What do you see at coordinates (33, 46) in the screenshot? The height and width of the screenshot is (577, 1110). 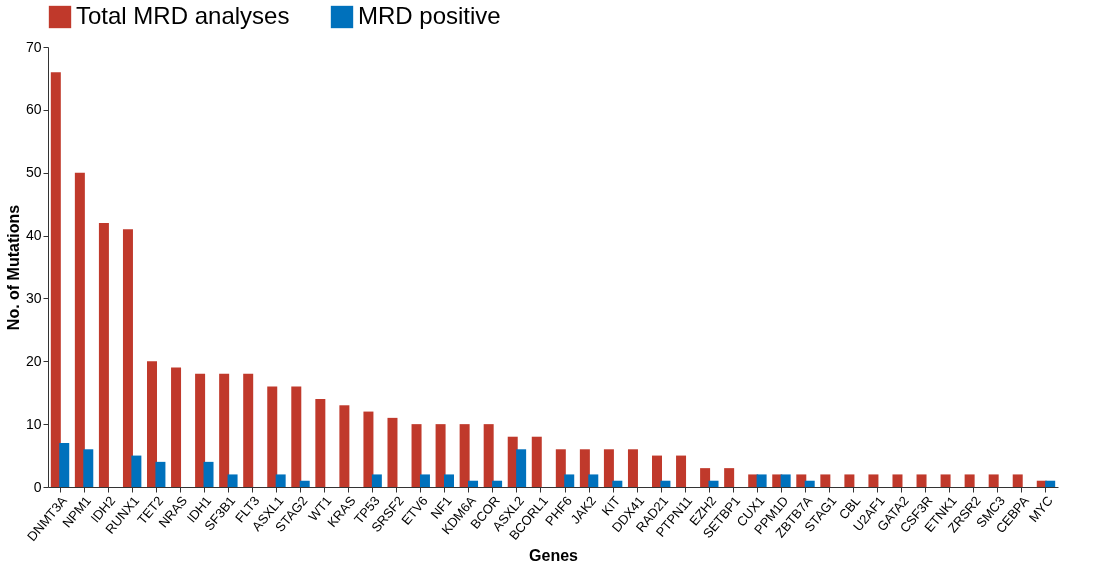 I see `y-tick-label: 70` at bounding box center [33, 46].